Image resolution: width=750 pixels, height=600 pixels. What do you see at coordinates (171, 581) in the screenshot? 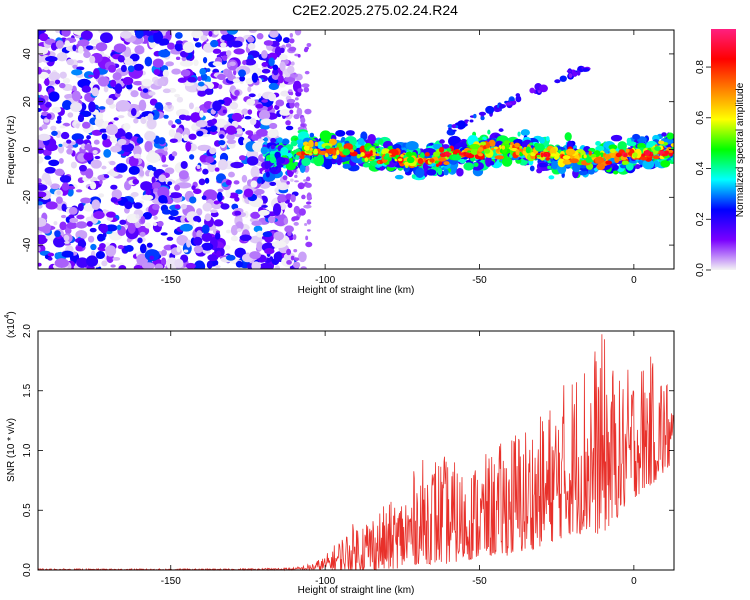
I see `x-tick-label: -150` at bounding box center [171, 581].